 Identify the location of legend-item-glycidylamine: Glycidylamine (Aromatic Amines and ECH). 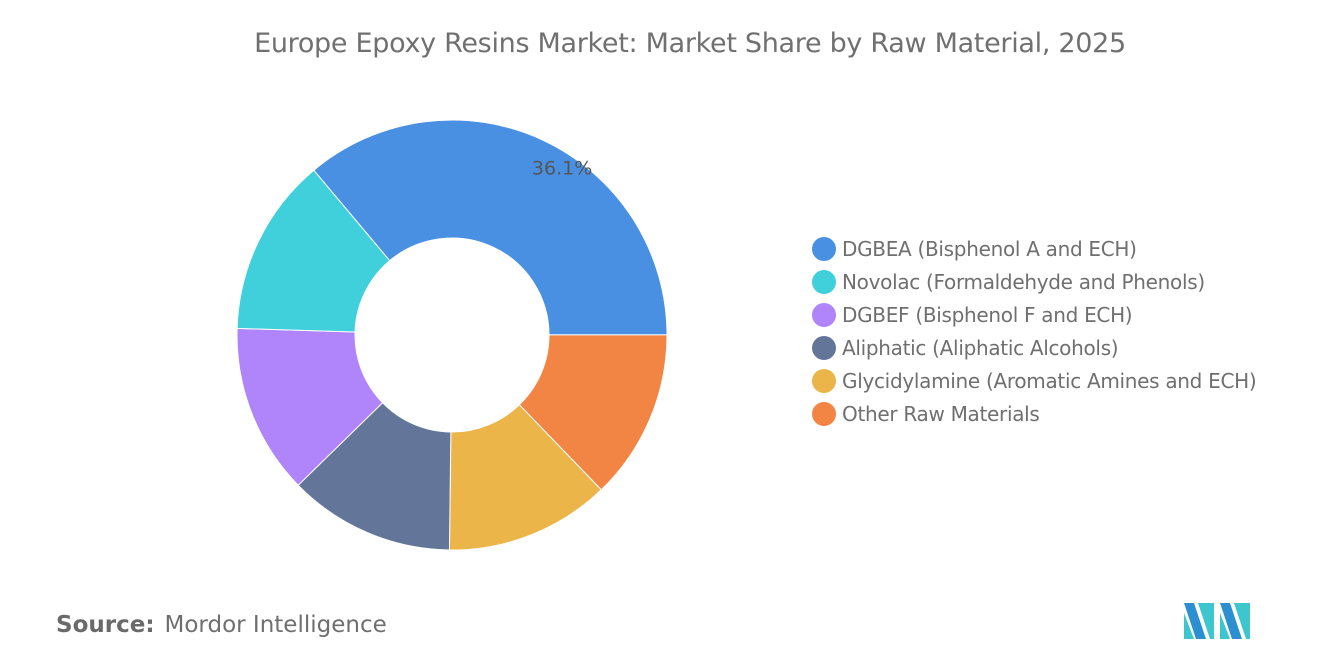
(1034, 380).